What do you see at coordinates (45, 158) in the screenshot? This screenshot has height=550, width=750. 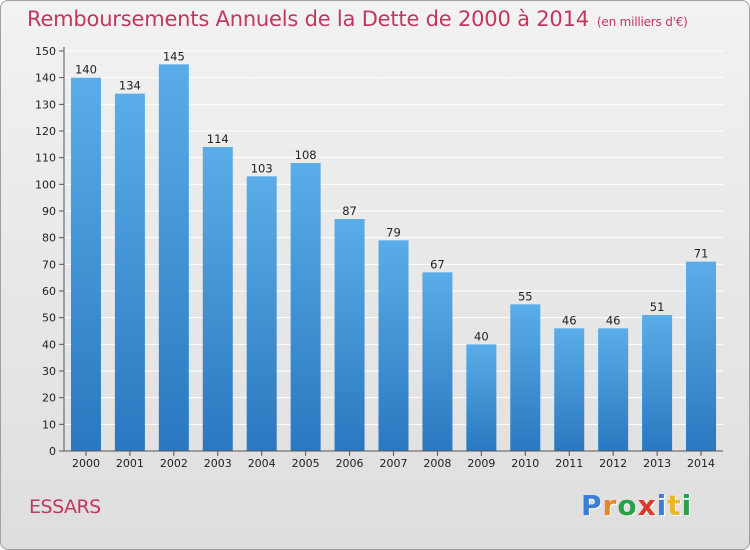 I see `y-tick-label: 110` at bounding box center [45, 158].